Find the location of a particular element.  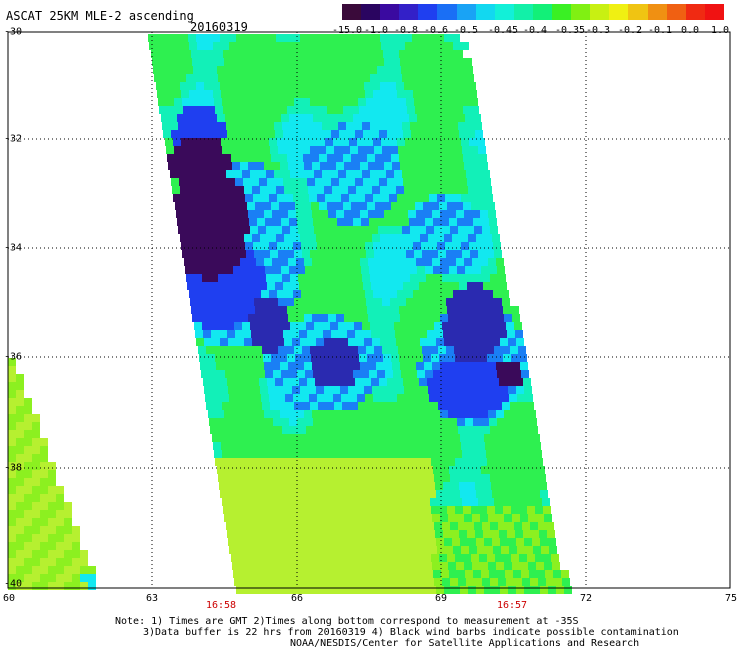

colorbar-label: -0.4 is located at coordinates (535, 30).